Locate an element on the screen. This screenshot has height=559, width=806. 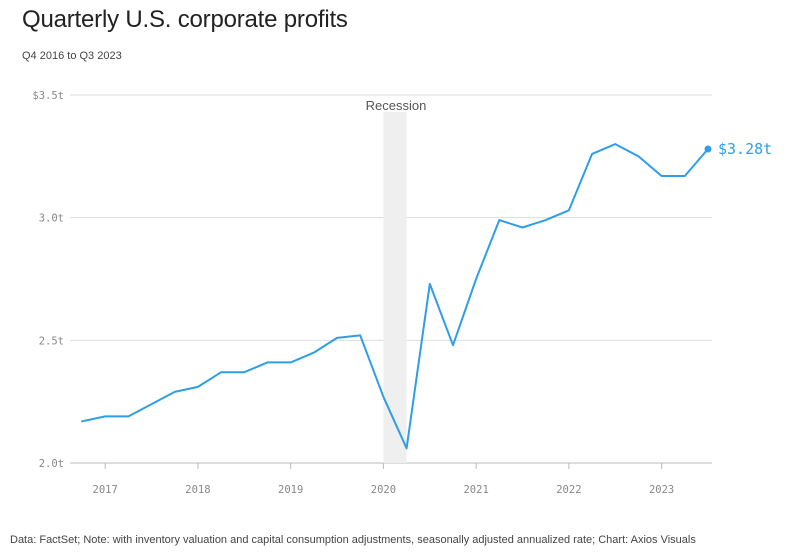
end-point-marker is located at coordinates (708, 149).